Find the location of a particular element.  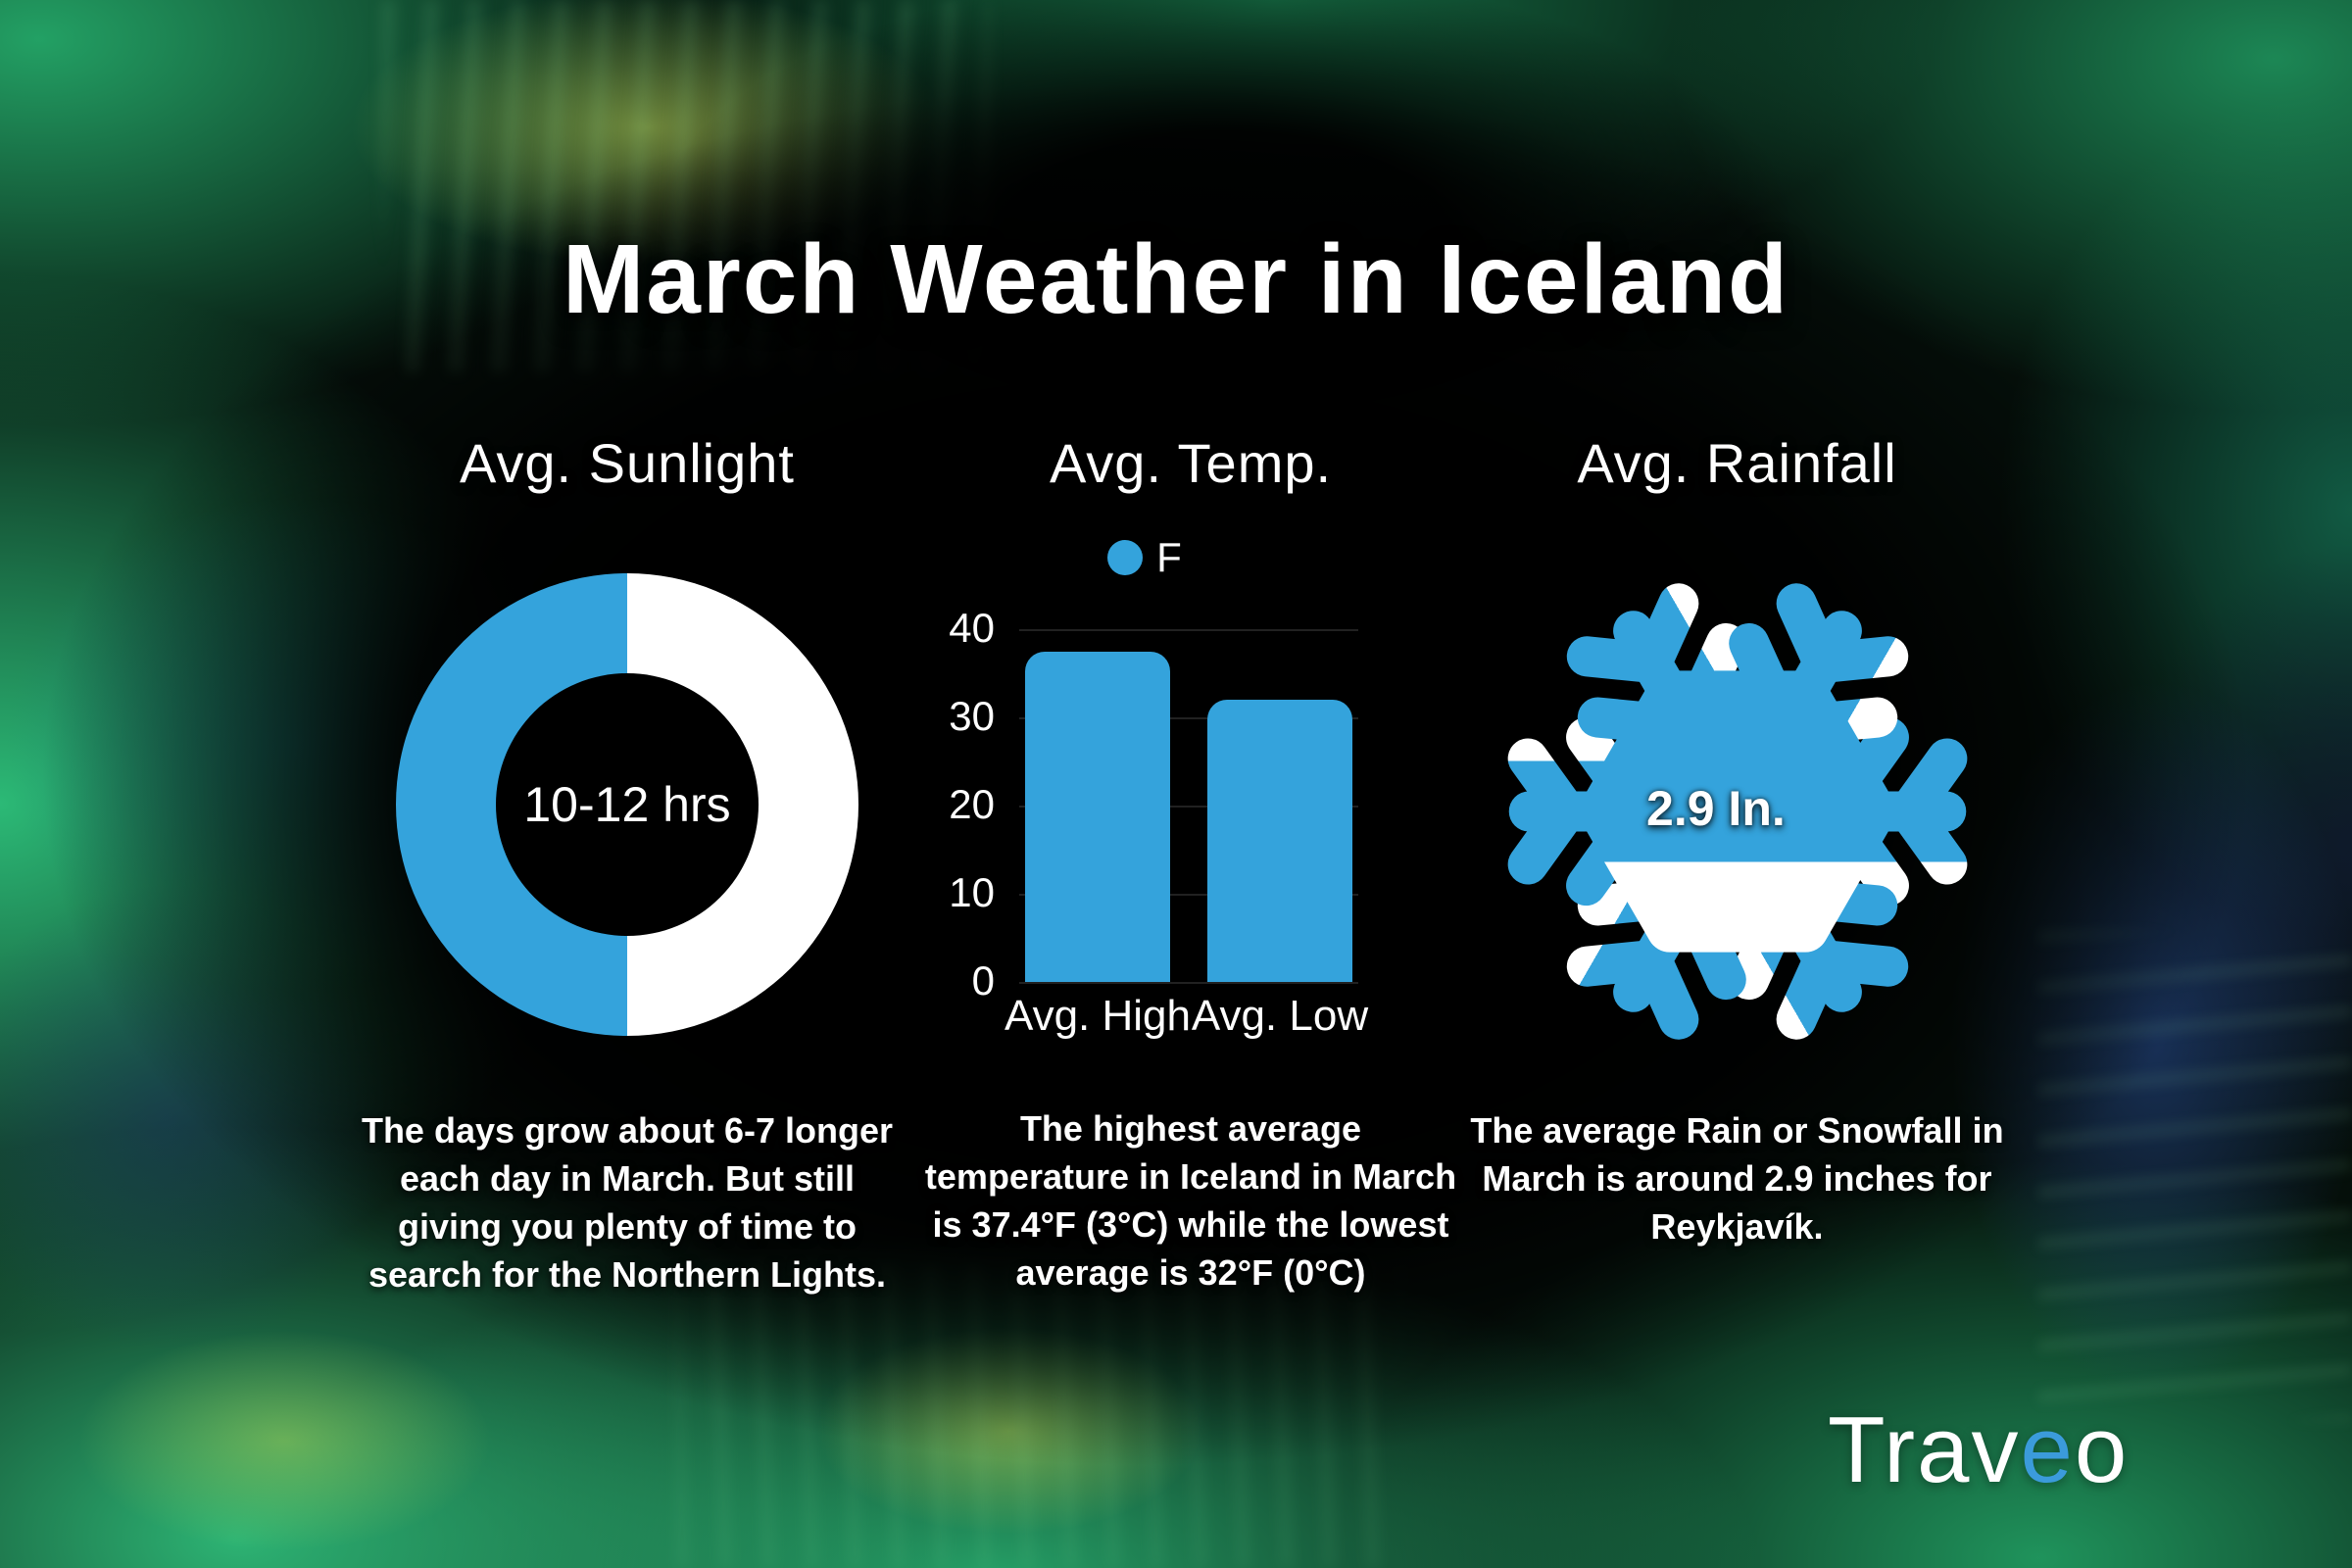

temperature-bar-chart: 40 30 20 10 0 is located at coordinates (1198, 804).